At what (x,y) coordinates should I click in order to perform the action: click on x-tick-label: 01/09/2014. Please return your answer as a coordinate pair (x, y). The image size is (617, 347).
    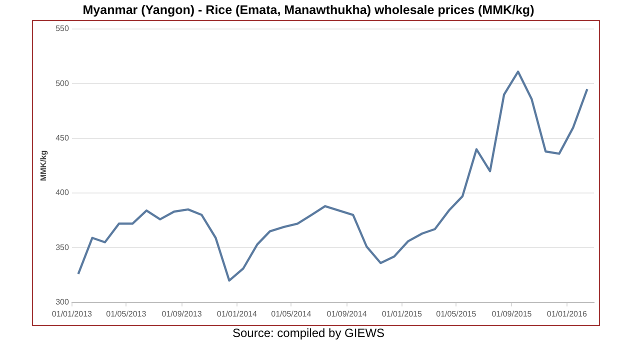
    Looking at the image, I should click on (347, 313).